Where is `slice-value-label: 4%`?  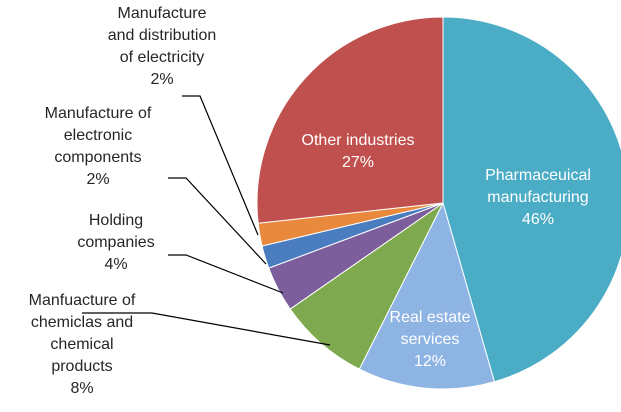
slice-value-label: 4% is located at coordinates (115, 264).